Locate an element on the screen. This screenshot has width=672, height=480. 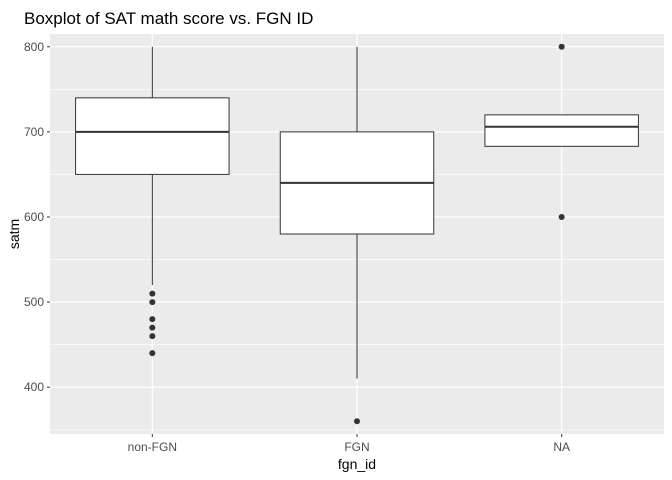
y-tick-label: 800 is located at coordinates (34, 47).